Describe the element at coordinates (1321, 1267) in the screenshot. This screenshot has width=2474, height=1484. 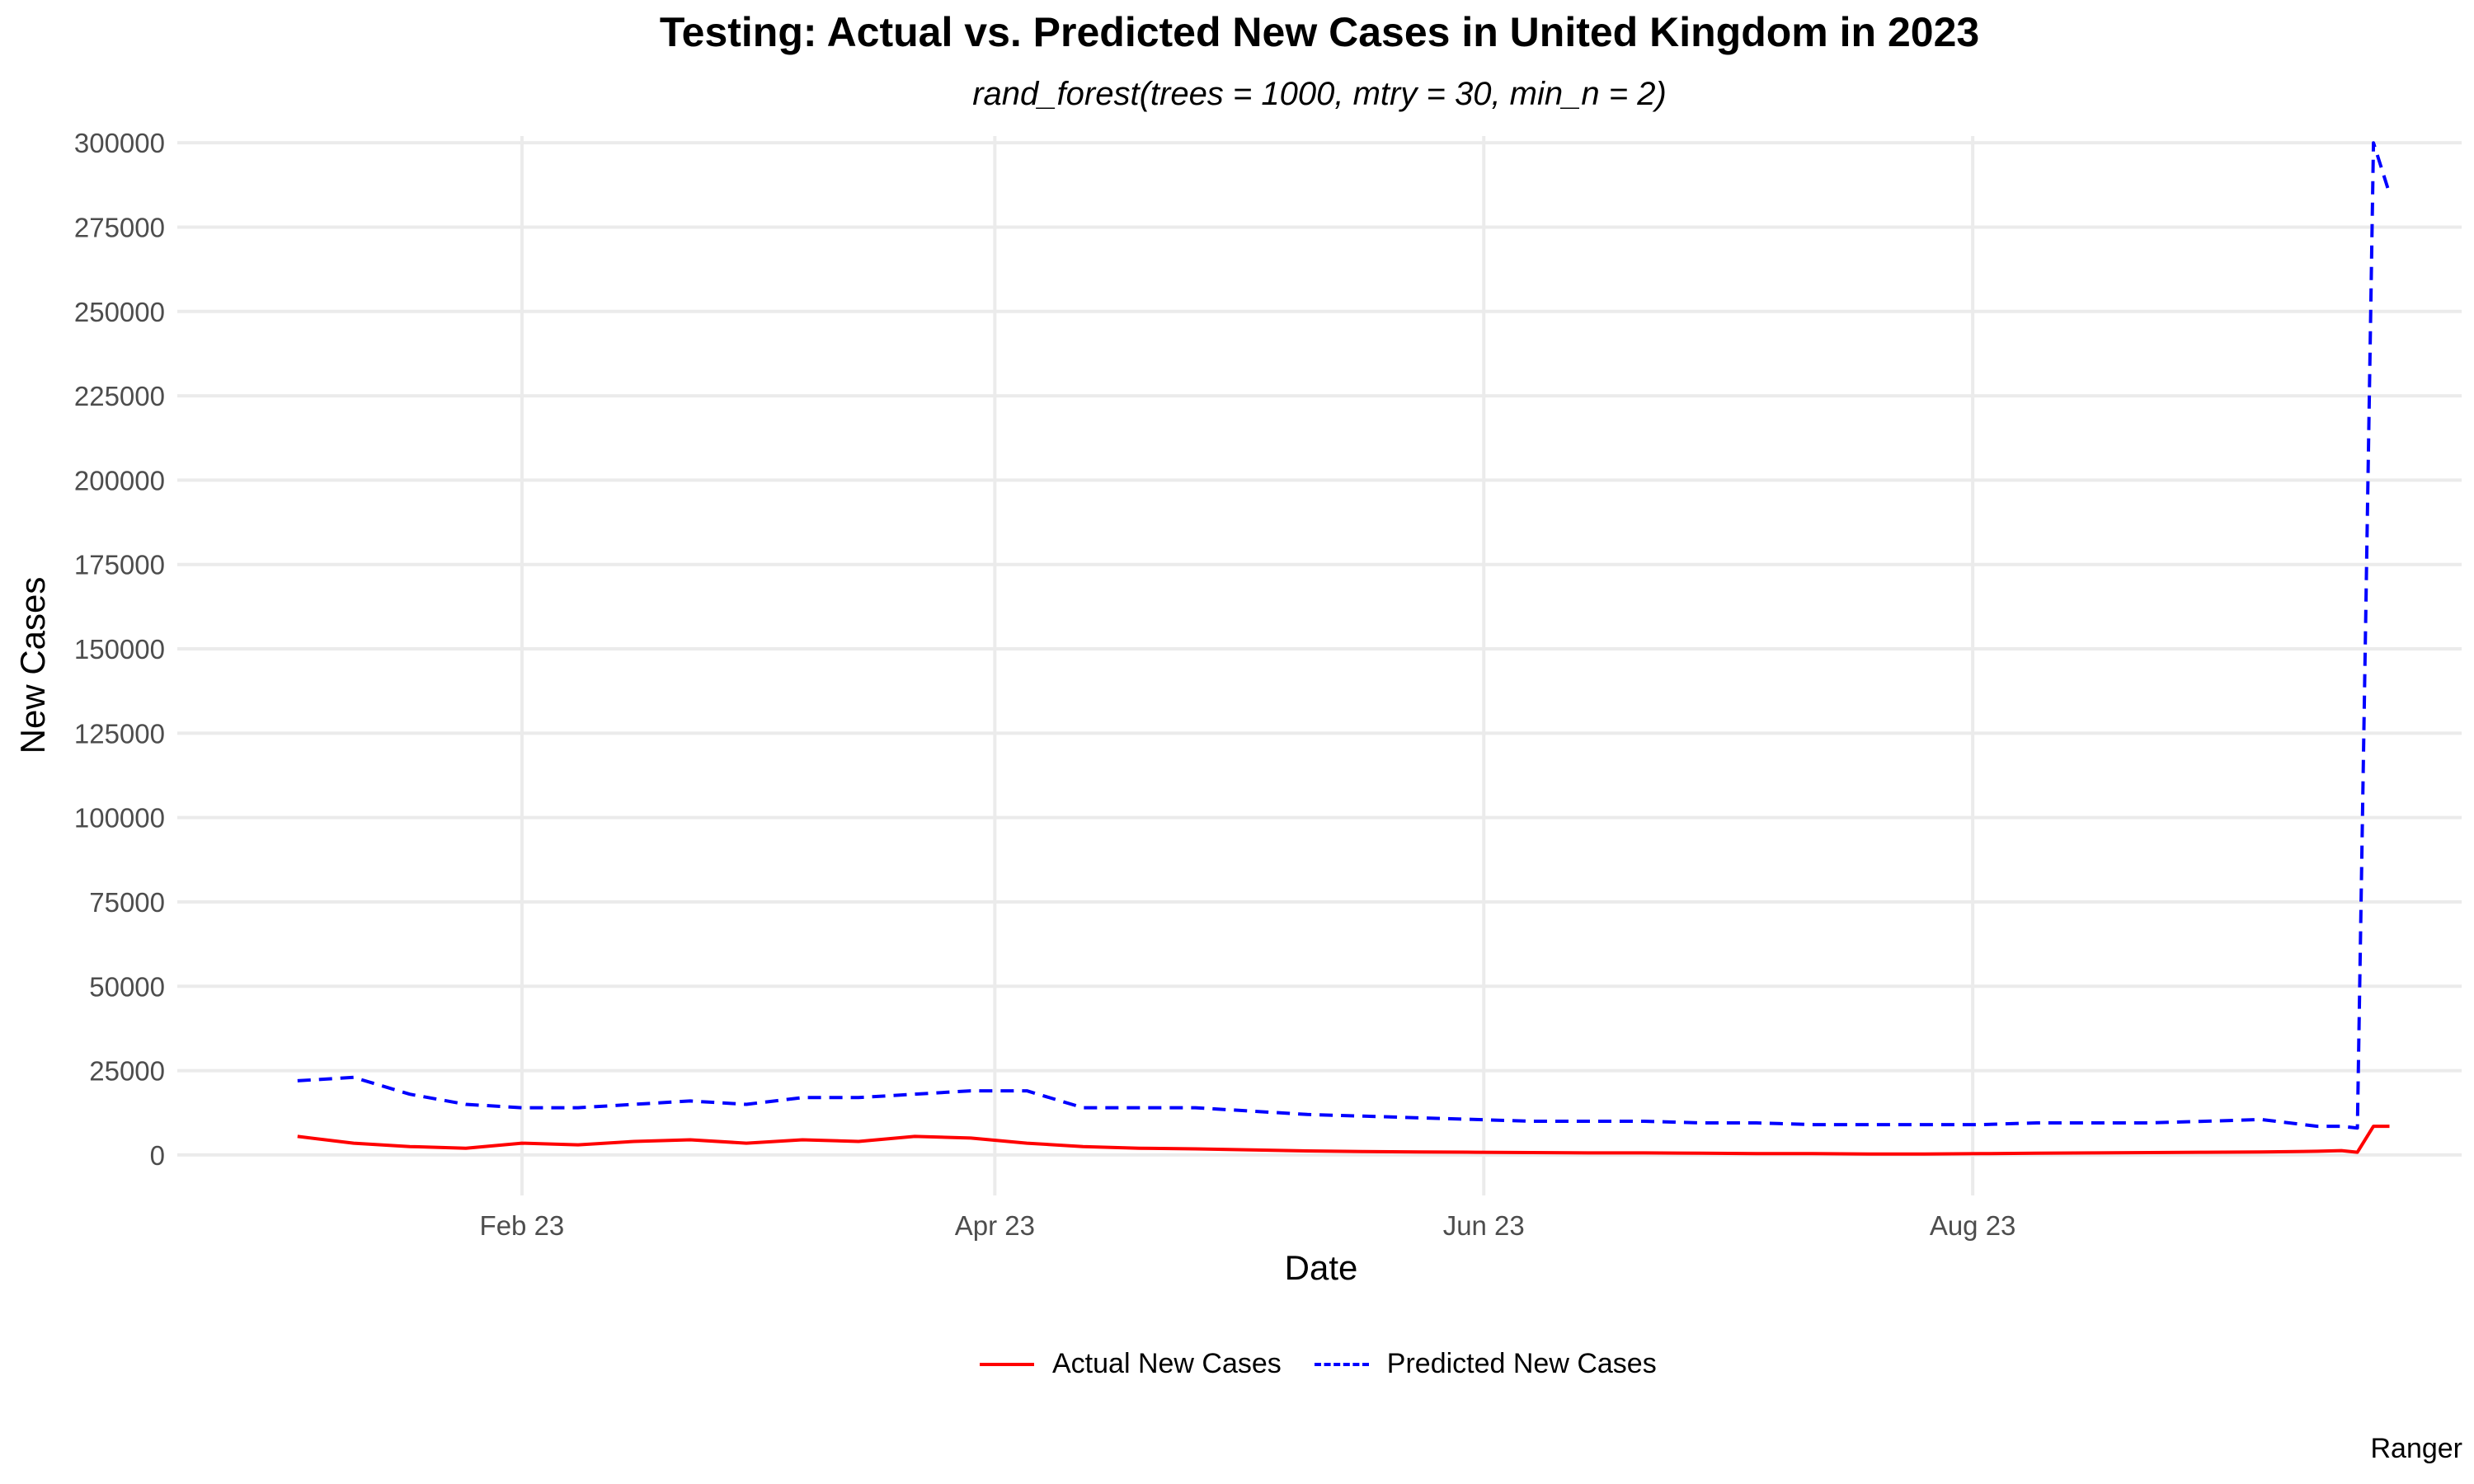
I see `x-axis-label: Date` at that location.